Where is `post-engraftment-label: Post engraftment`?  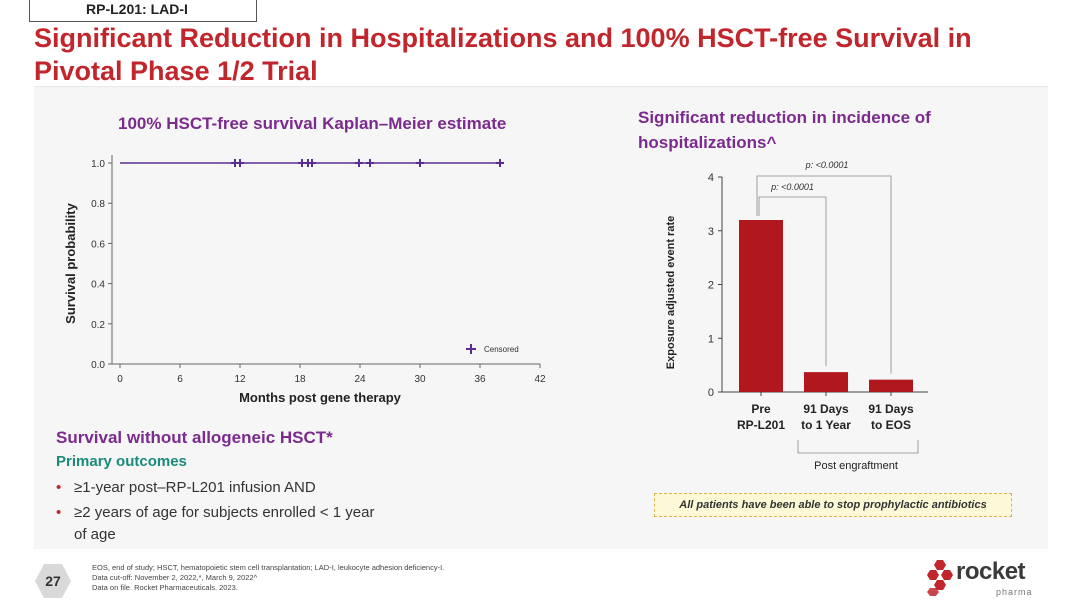
post-engraftment-label: Post engraftment is located at coordinates (856, 466).